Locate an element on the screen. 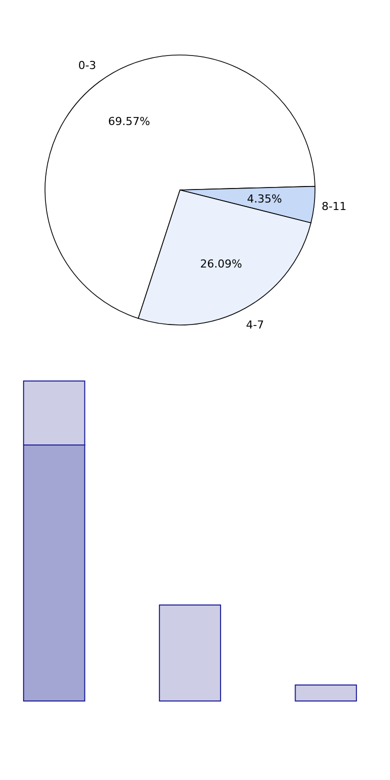  data-label: 69.57% is located at coordinates (129, 121).